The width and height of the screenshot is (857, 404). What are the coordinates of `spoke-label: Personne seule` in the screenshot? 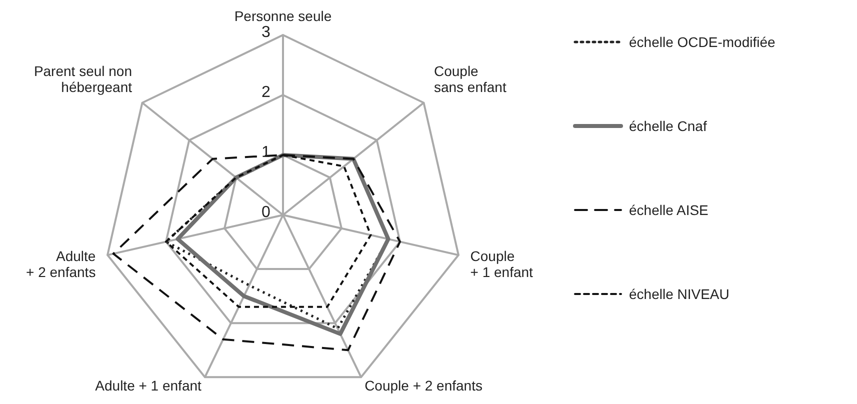 It's located at (283, 16).